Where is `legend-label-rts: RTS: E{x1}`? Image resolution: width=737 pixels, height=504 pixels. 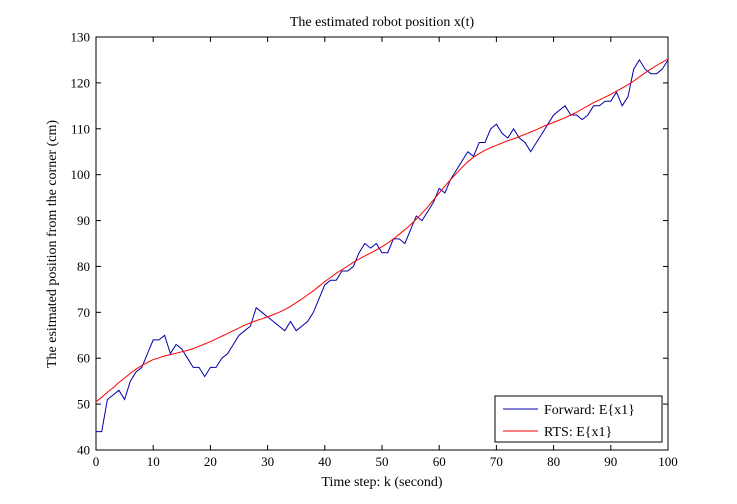
legend-label-rts: RTS: E{x1} is located at coordinates (578, 432).